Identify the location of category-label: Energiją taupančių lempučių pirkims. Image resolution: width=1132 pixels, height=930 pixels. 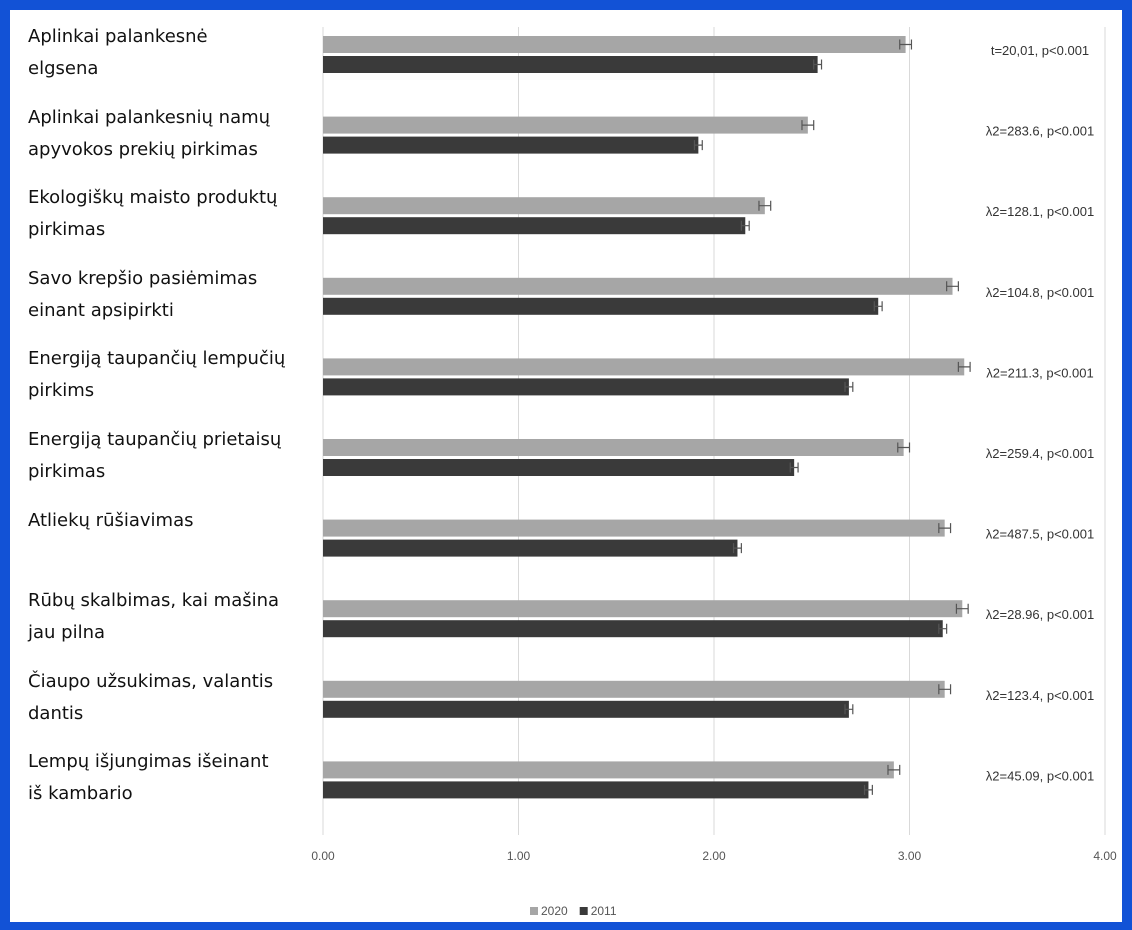
(157, 375).